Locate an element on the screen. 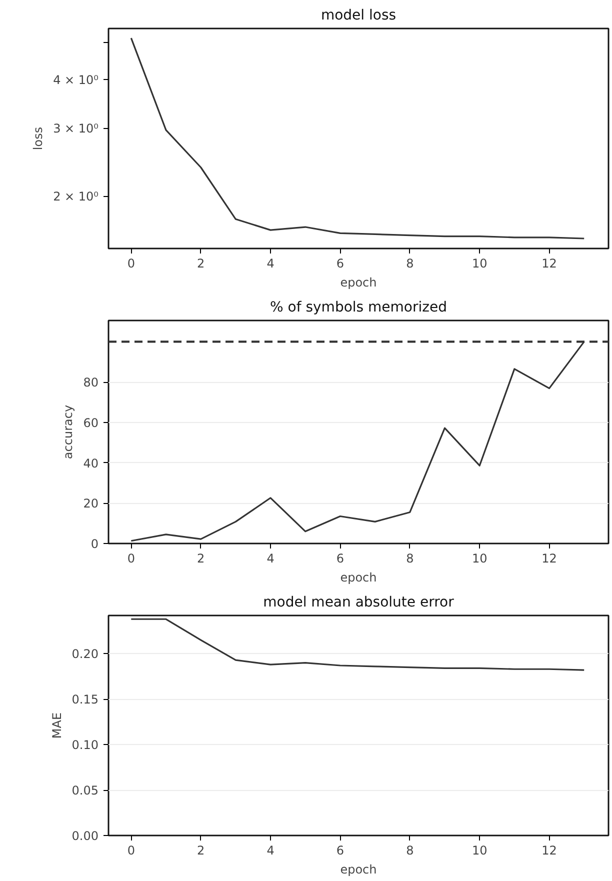 The height and width of the screenshot is (881, 612). y-tick-label: 3 × 10⁰ is located at coordinates (76, 128).